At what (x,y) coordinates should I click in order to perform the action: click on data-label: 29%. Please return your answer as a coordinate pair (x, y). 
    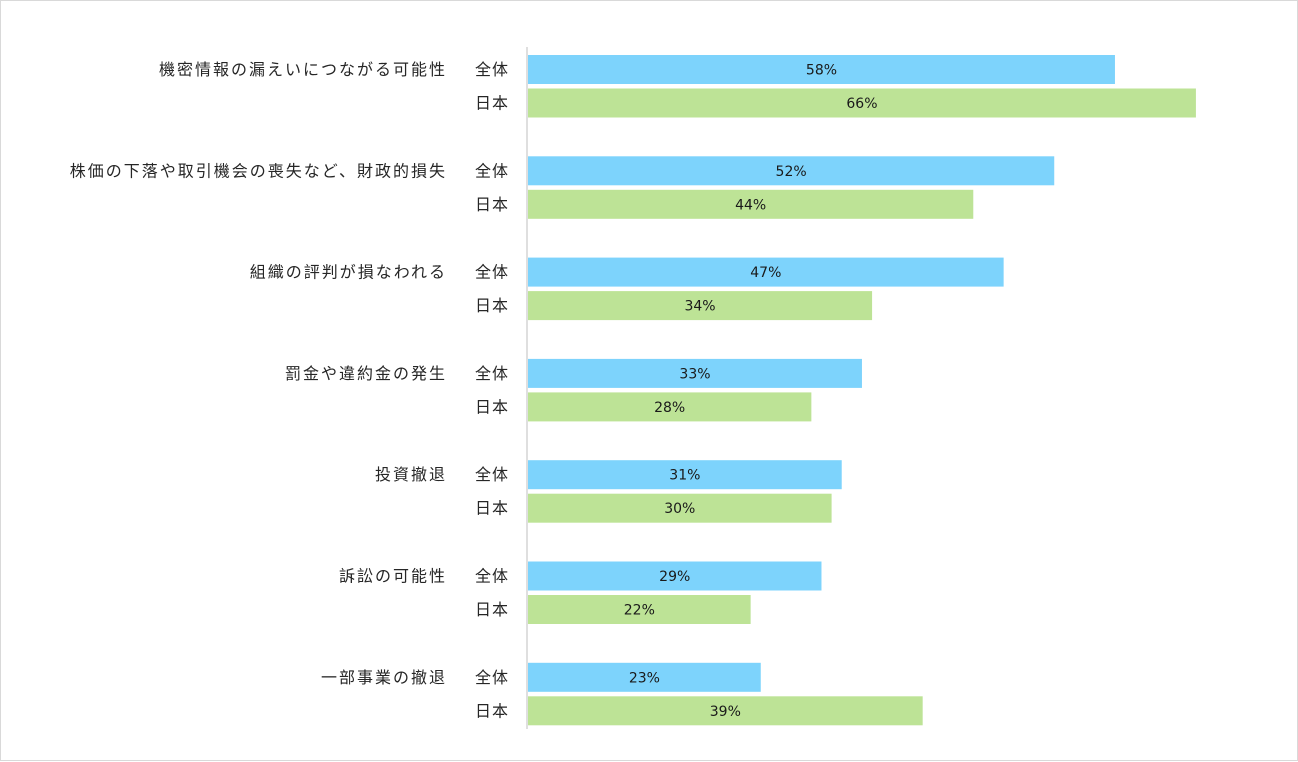
    Looking at the image, I should click on (674, 577).